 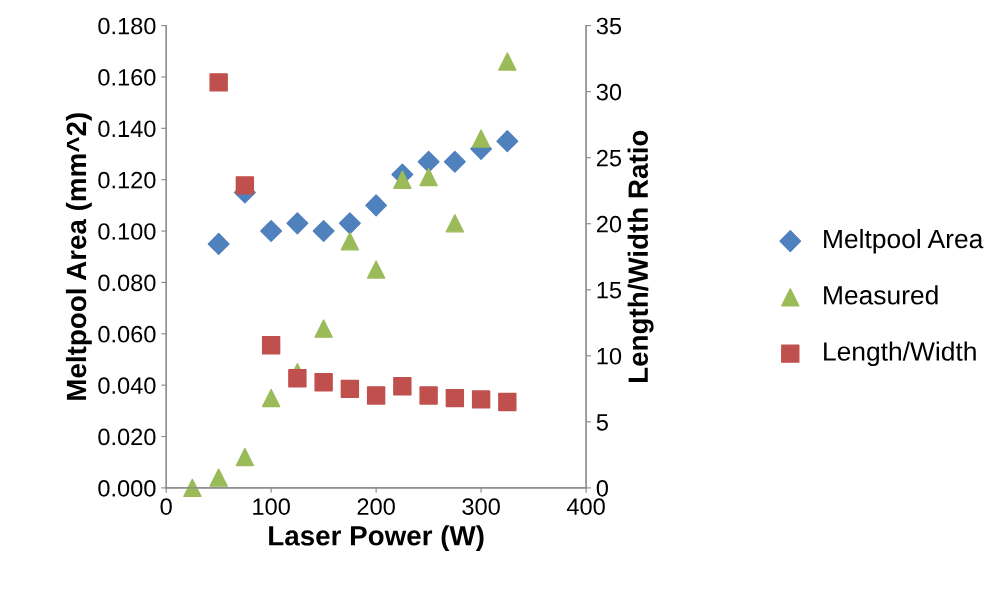 I want to click on y-tick-label: 0.000, so click(x=127, y=488).